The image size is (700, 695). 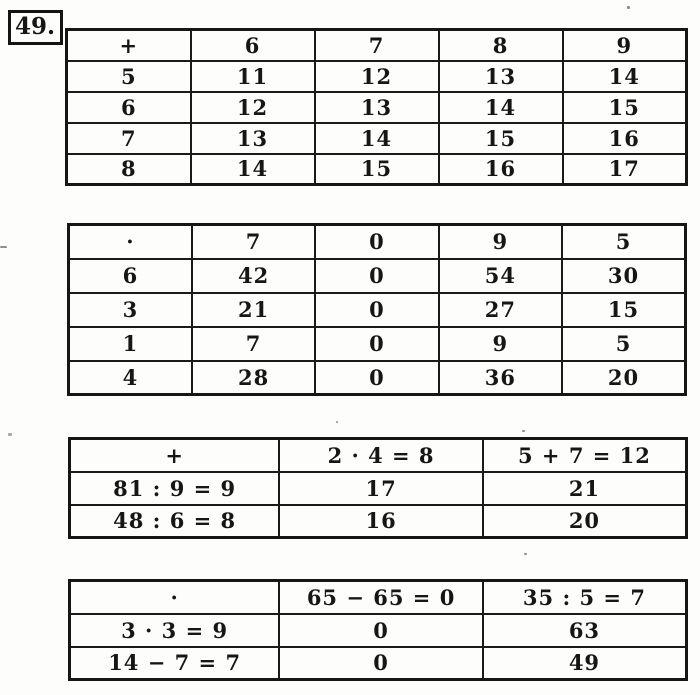 What do you see at coordinates (253, 343) in the screenshot?
I see `value-cell: 7` at bounding box center [253, 343].